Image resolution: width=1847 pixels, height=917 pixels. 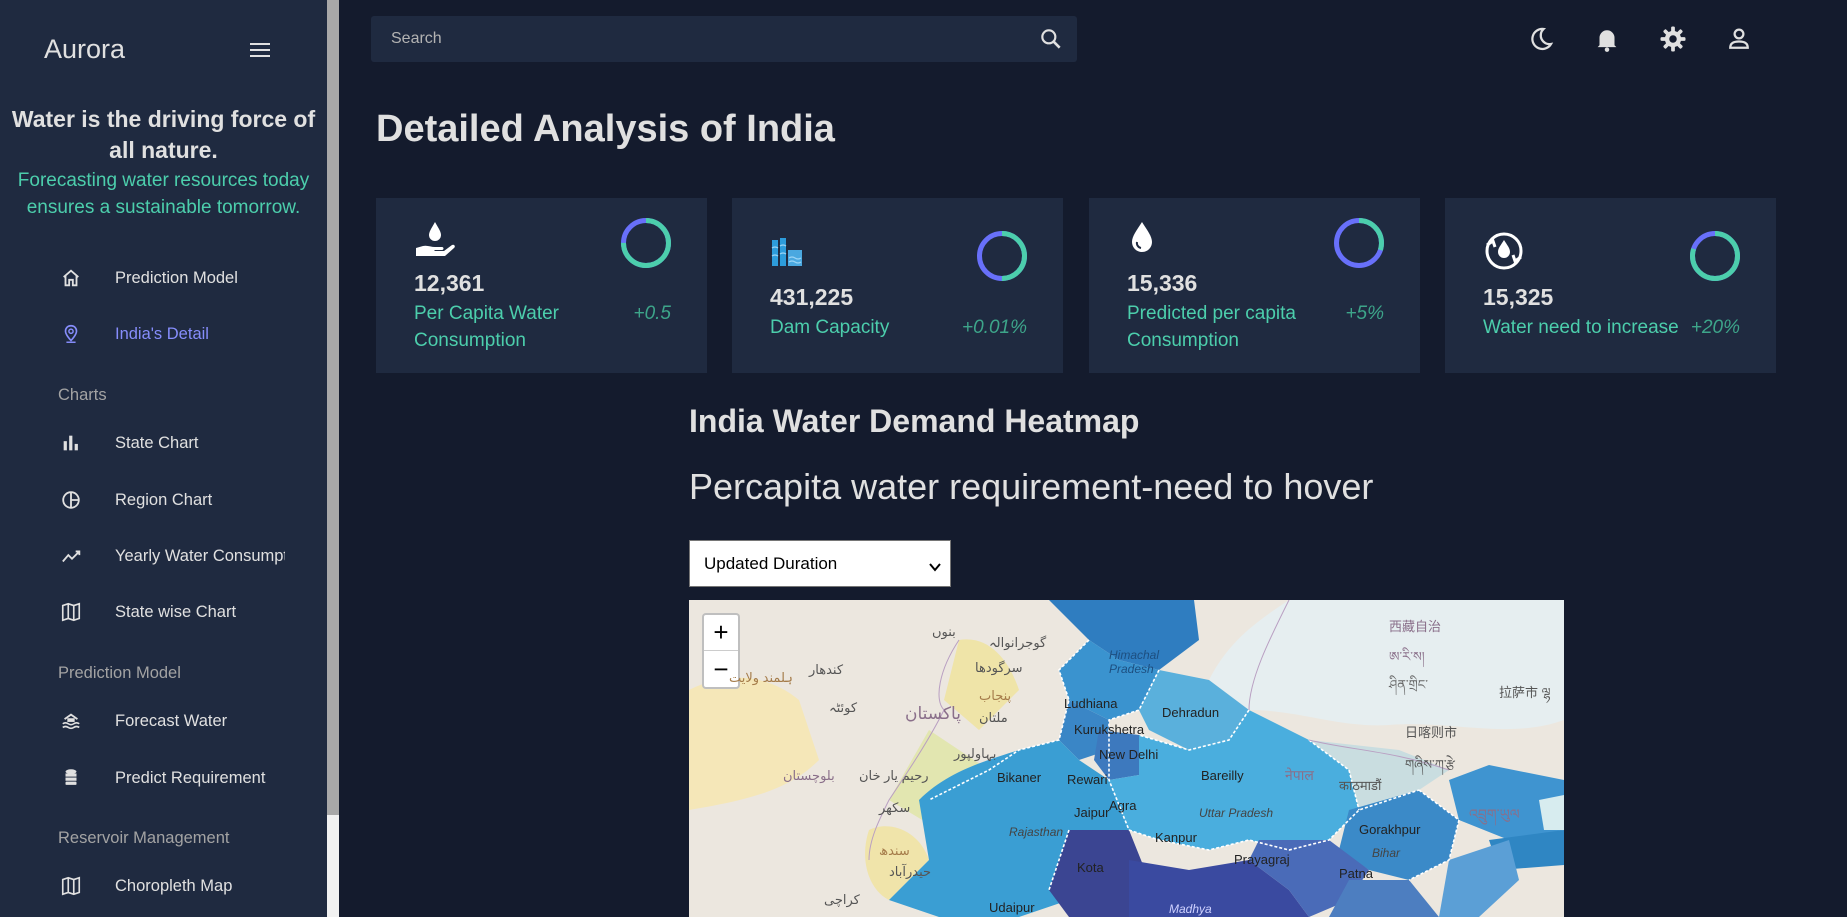 I want to click on gear-icon, so click(x=1673, y=39).